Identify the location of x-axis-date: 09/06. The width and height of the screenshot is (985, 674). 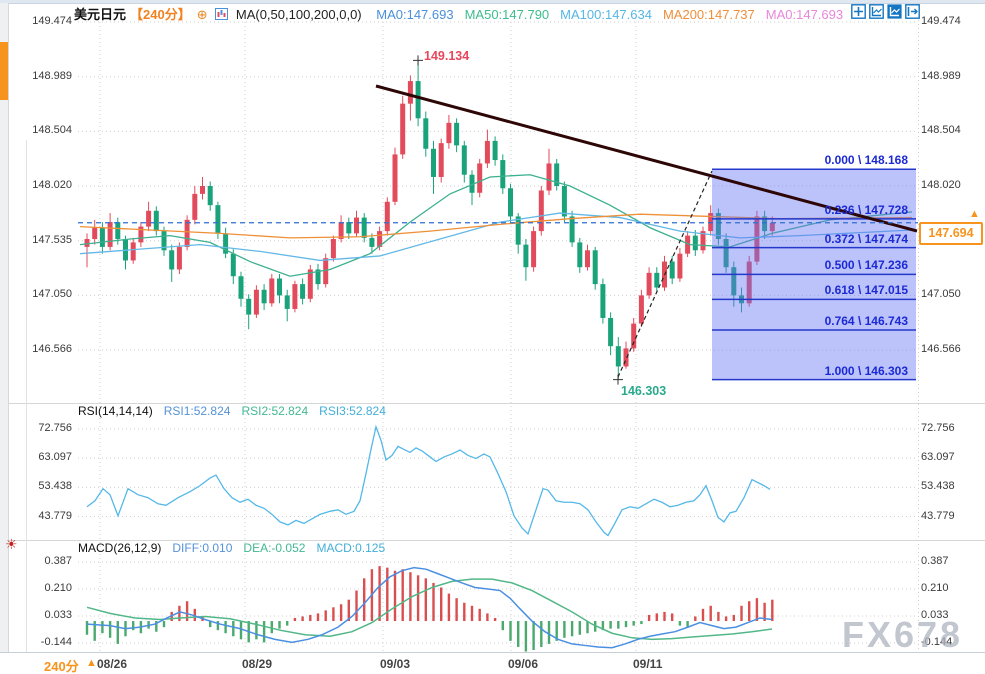
(523, 664).